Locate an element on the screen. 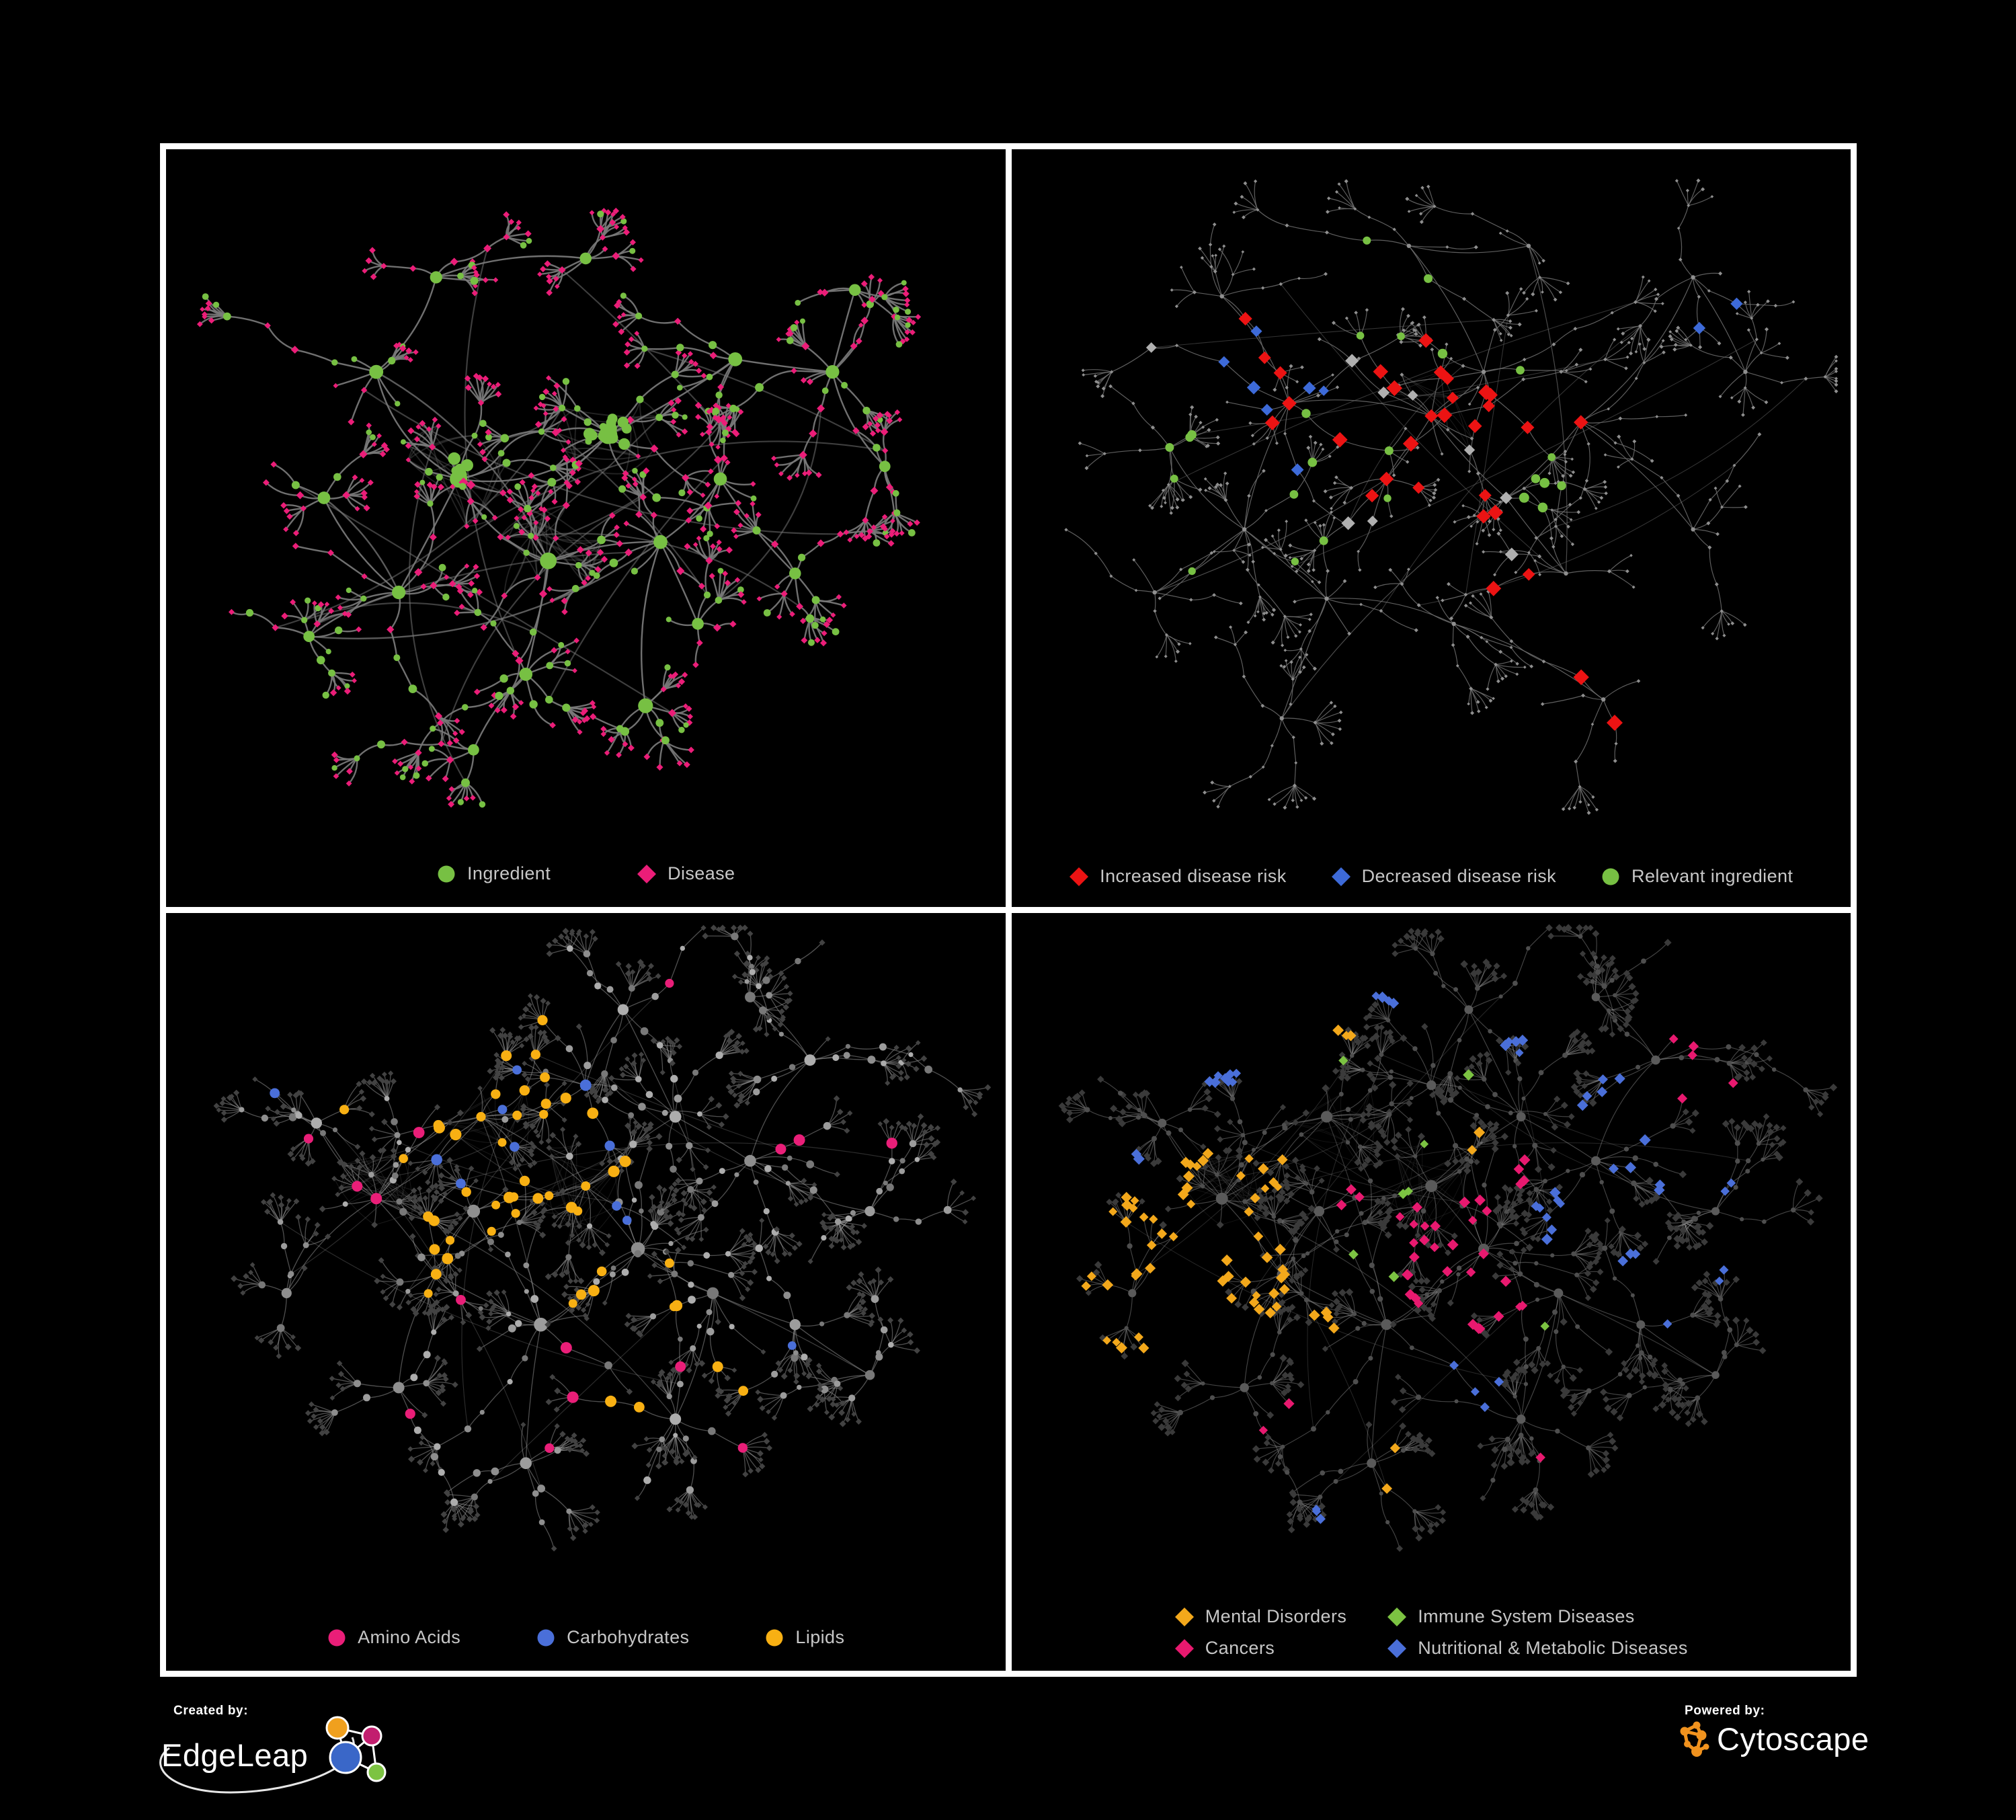 This screenshot has width=2016, height=1820. legend-label: Carbohydrates is located at coordinates (628, 1637).